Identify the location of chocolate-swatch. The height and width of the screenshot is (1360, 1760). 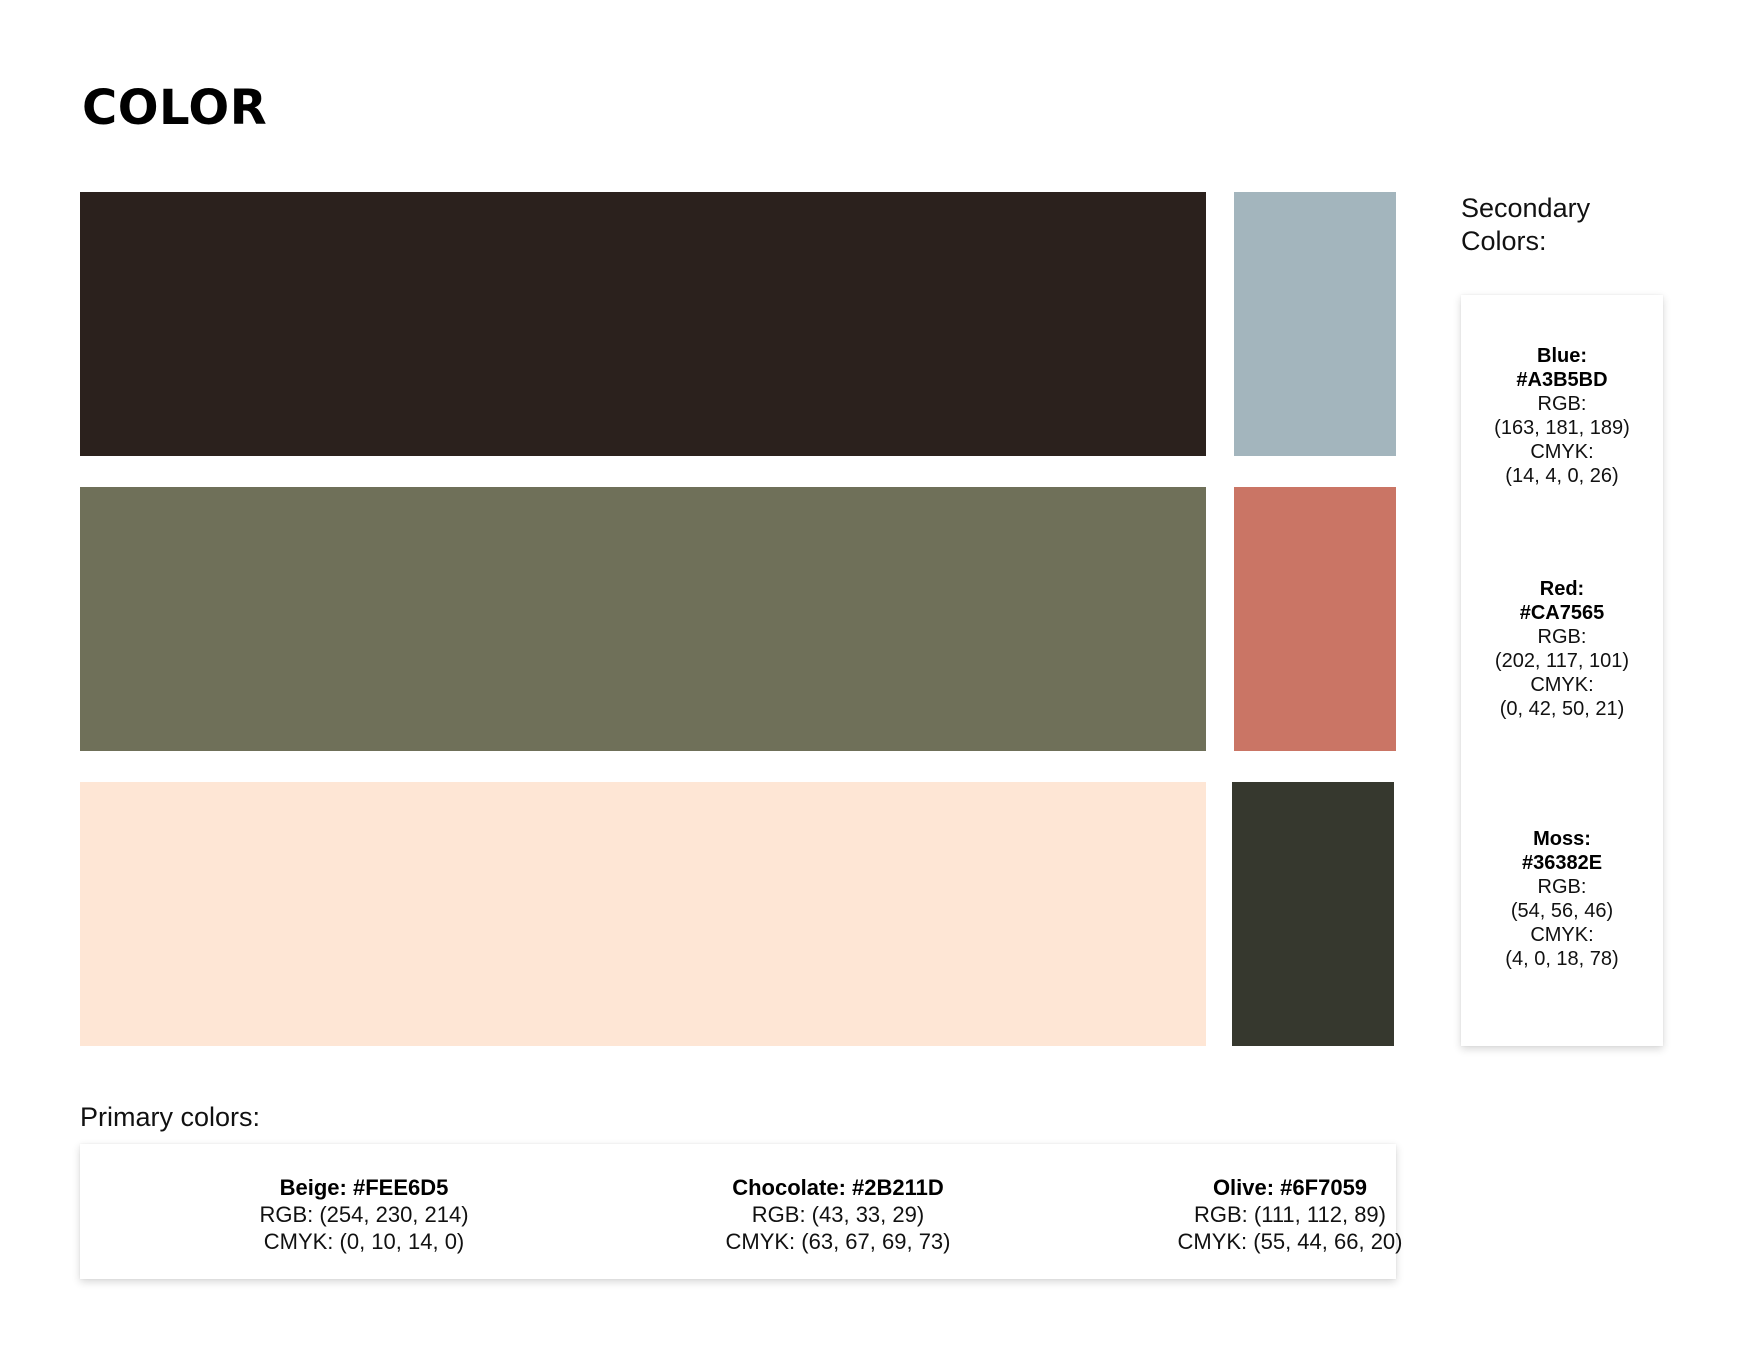
(643, 324).